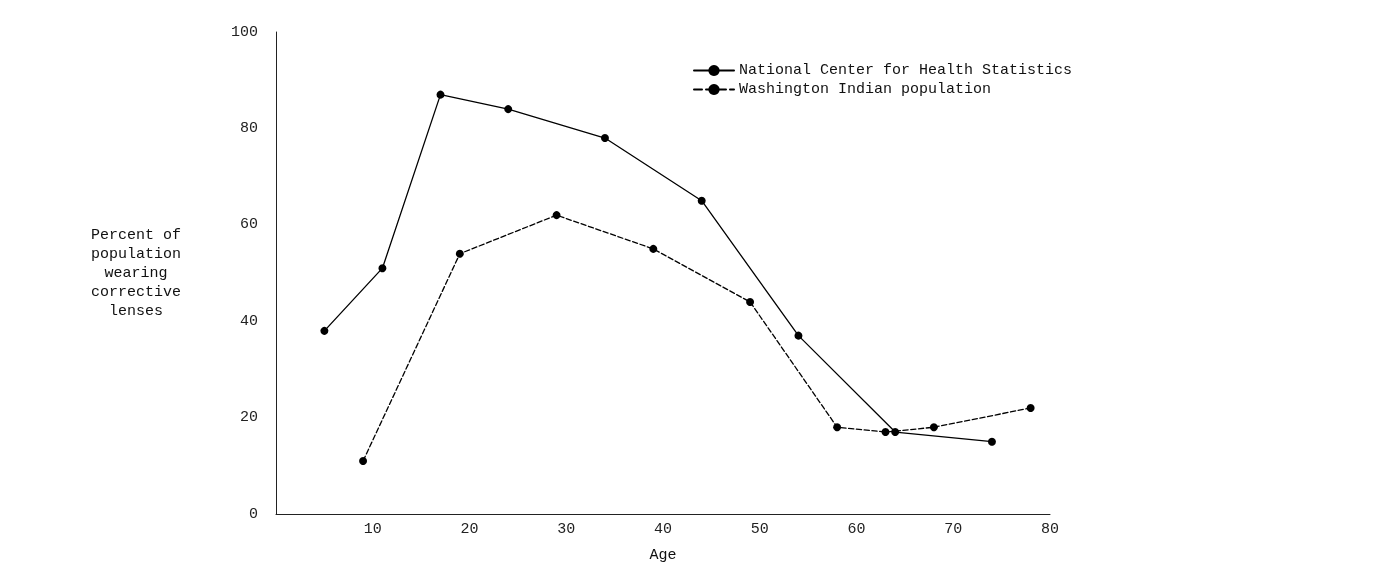  Describe the element at coordinates (248, 418) in the screenshot. I see `y-tick-label: 20` at that location.